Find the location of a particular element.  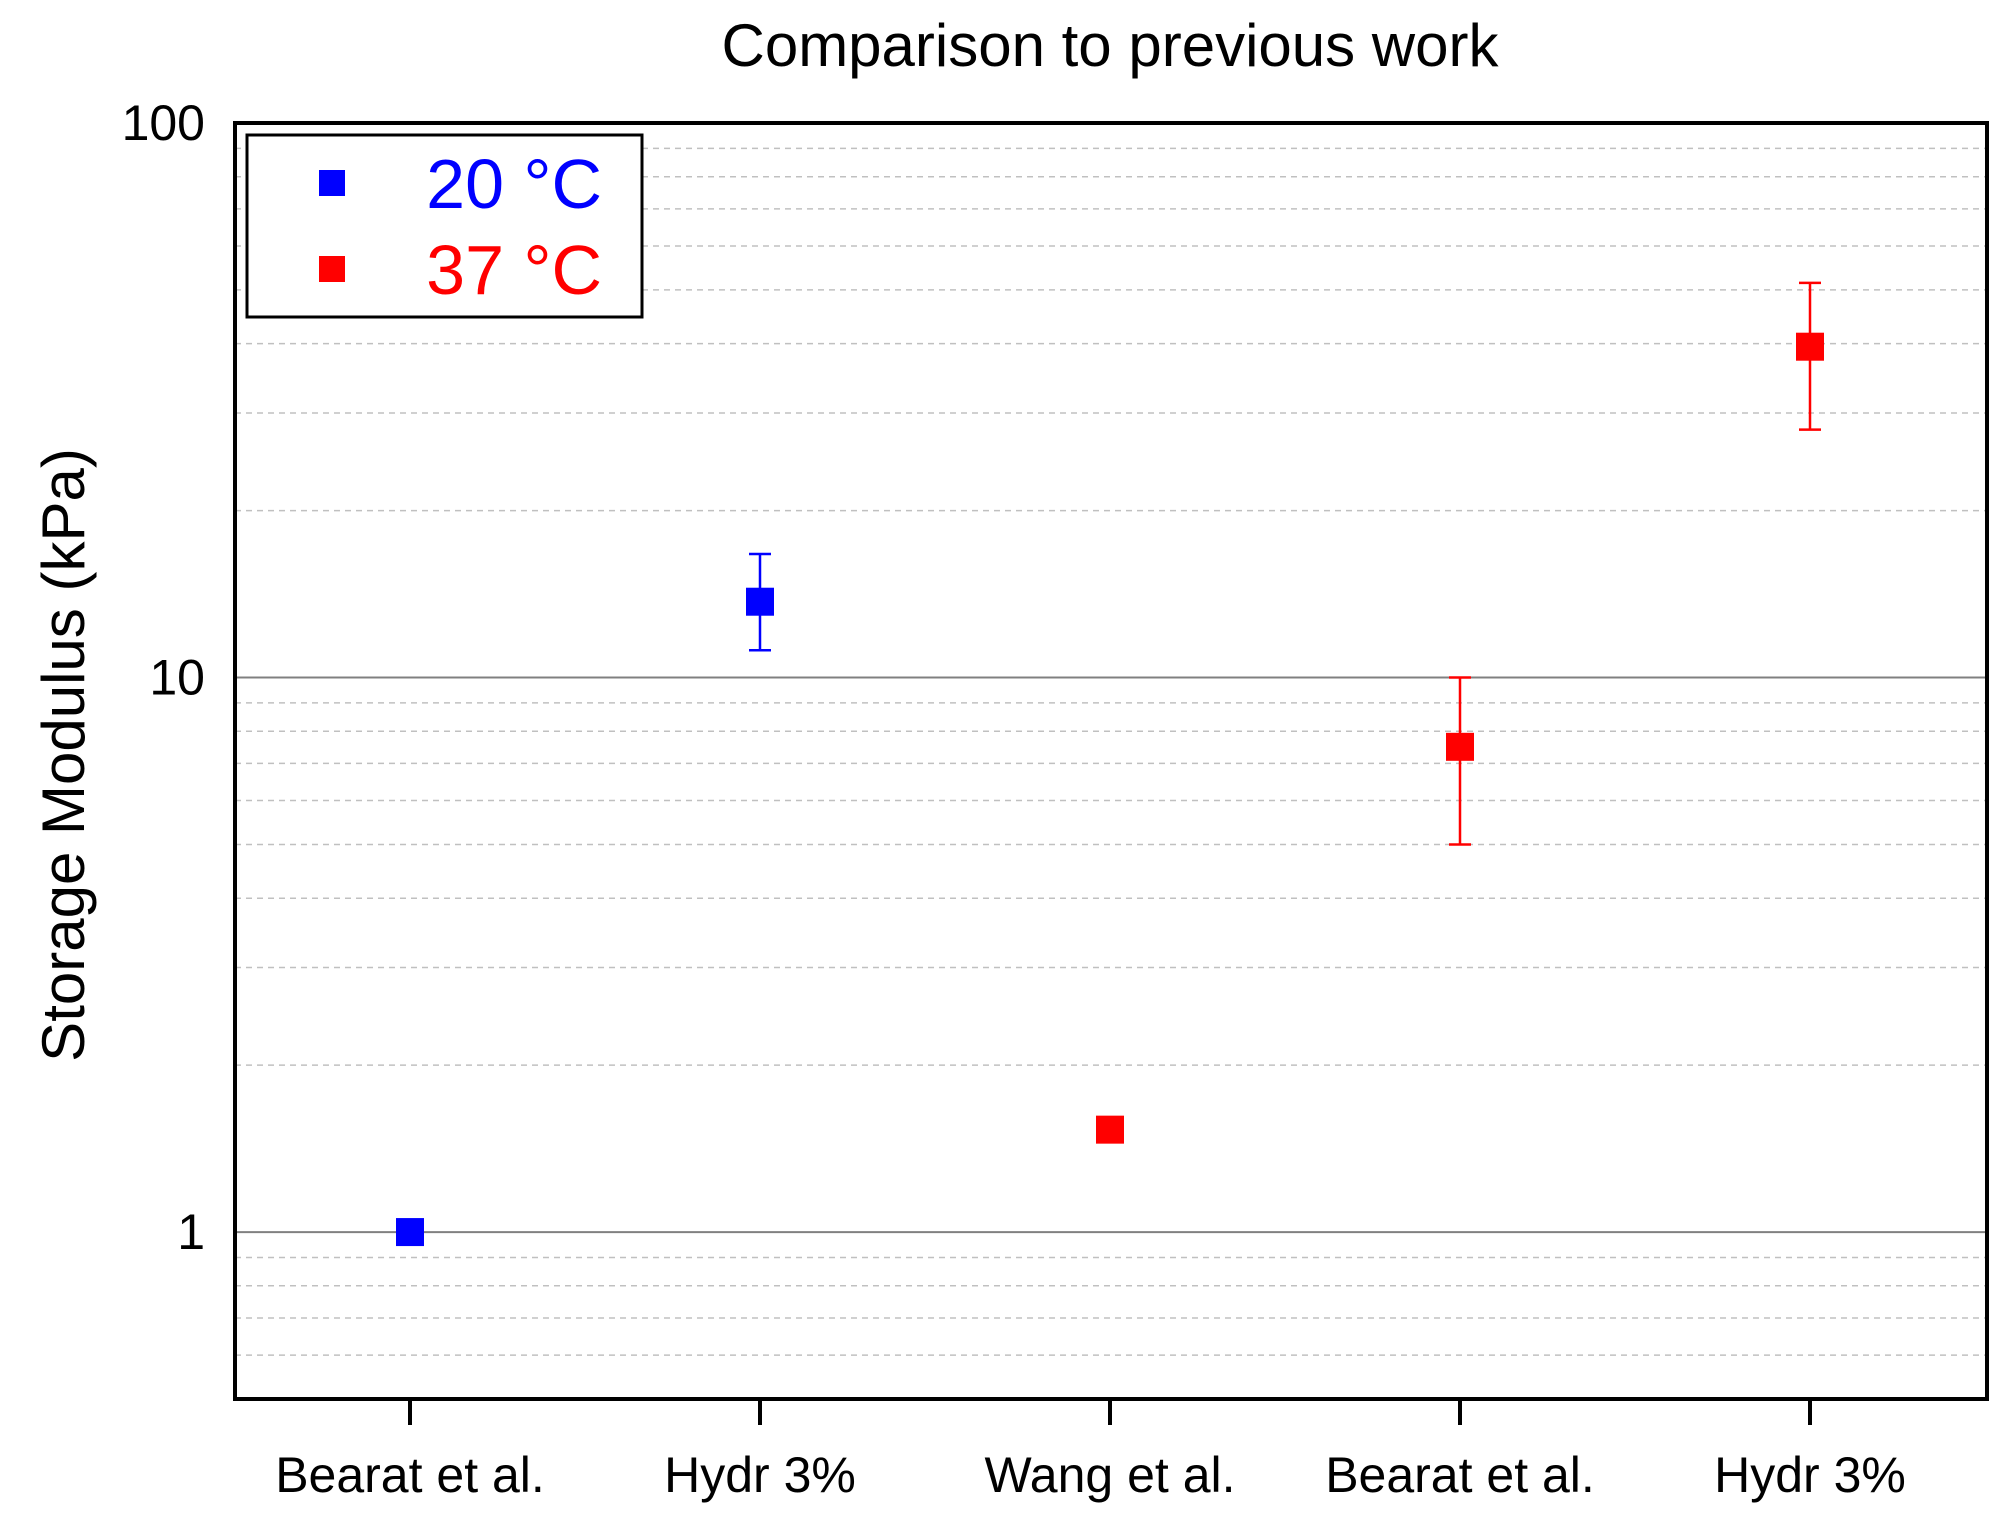

legend-box is located at coordinates (444, 226).